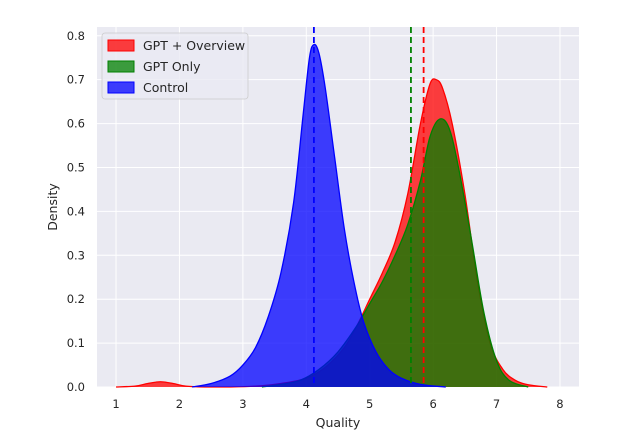  I want to click on legend-swatch-gpt-only, so click(121, 66).